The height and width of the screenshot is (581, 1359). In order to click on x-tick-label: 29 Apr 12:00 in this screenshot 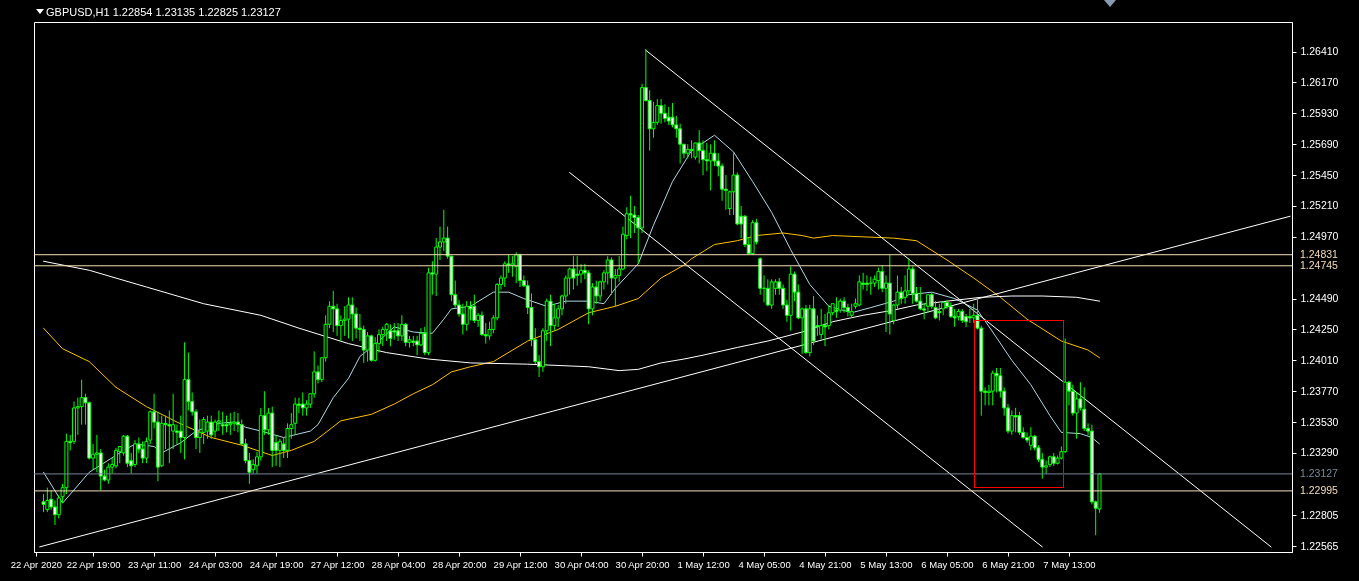, I will do `click(520, 564)`.